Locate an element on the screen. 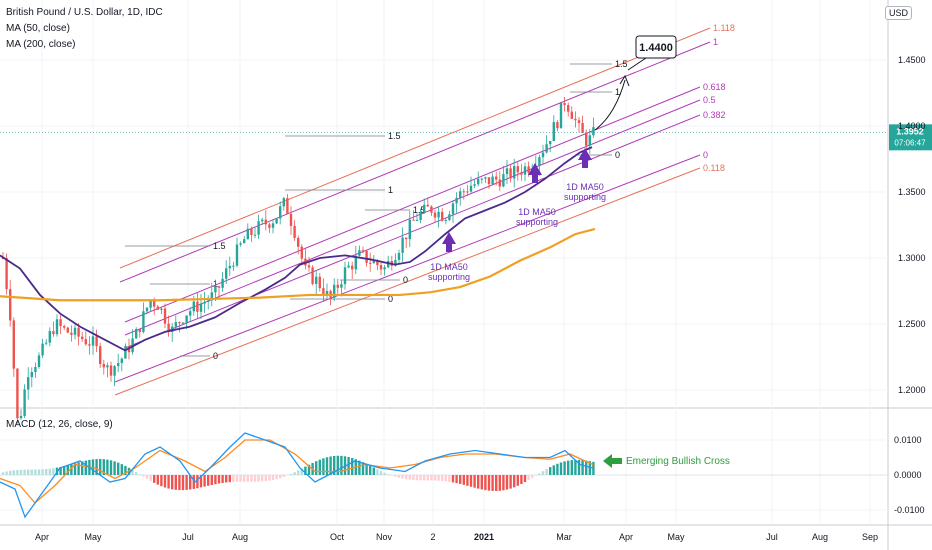 The width and height of the screenshot is (932, 550). ma50-legend: MA (50, close) is located at coordinates (38, 28).